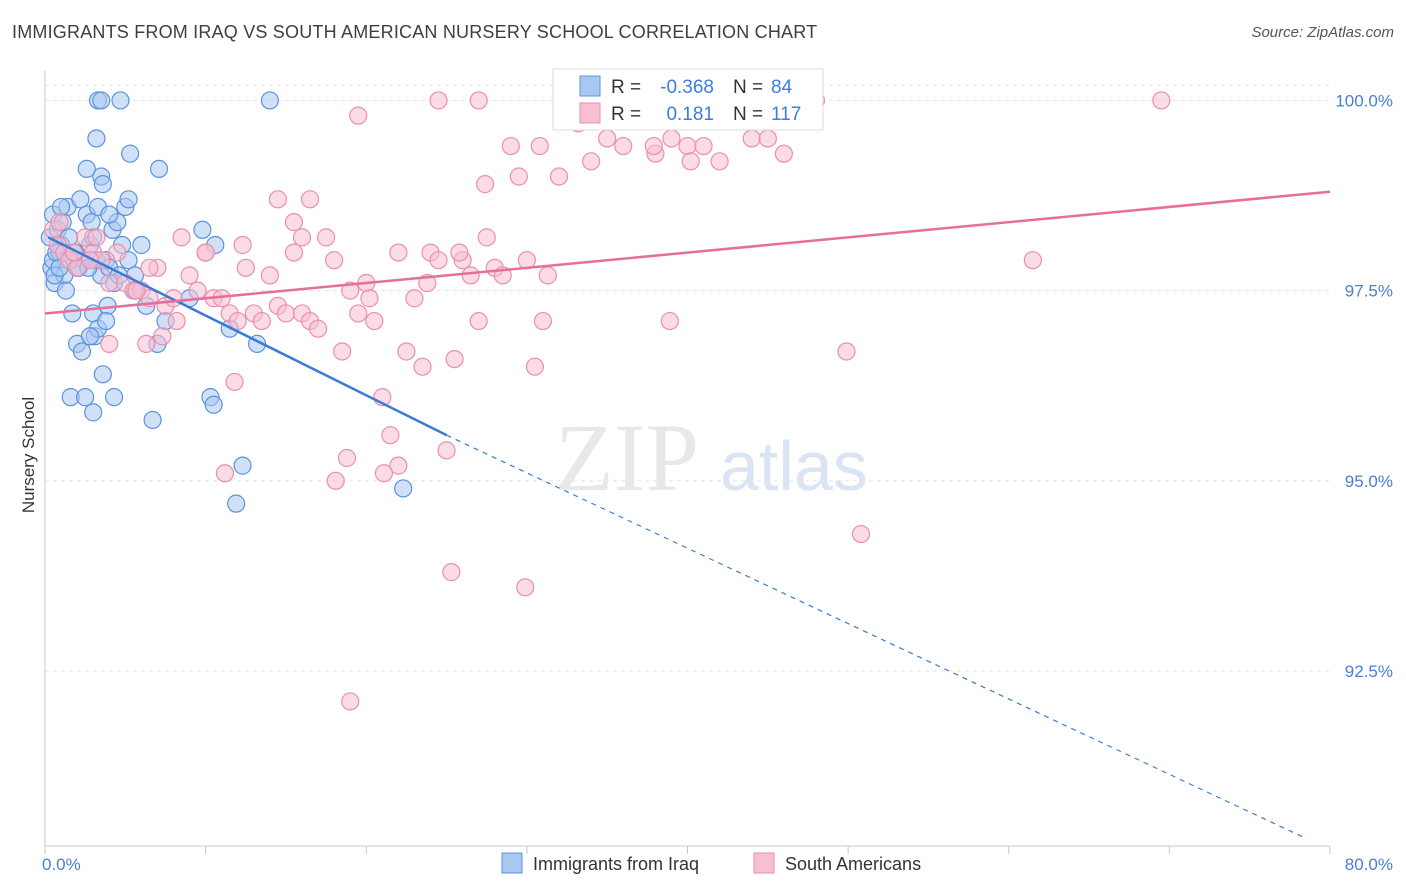  I want to click on legend-r-value-sa: 0.181, so click(690, 114).